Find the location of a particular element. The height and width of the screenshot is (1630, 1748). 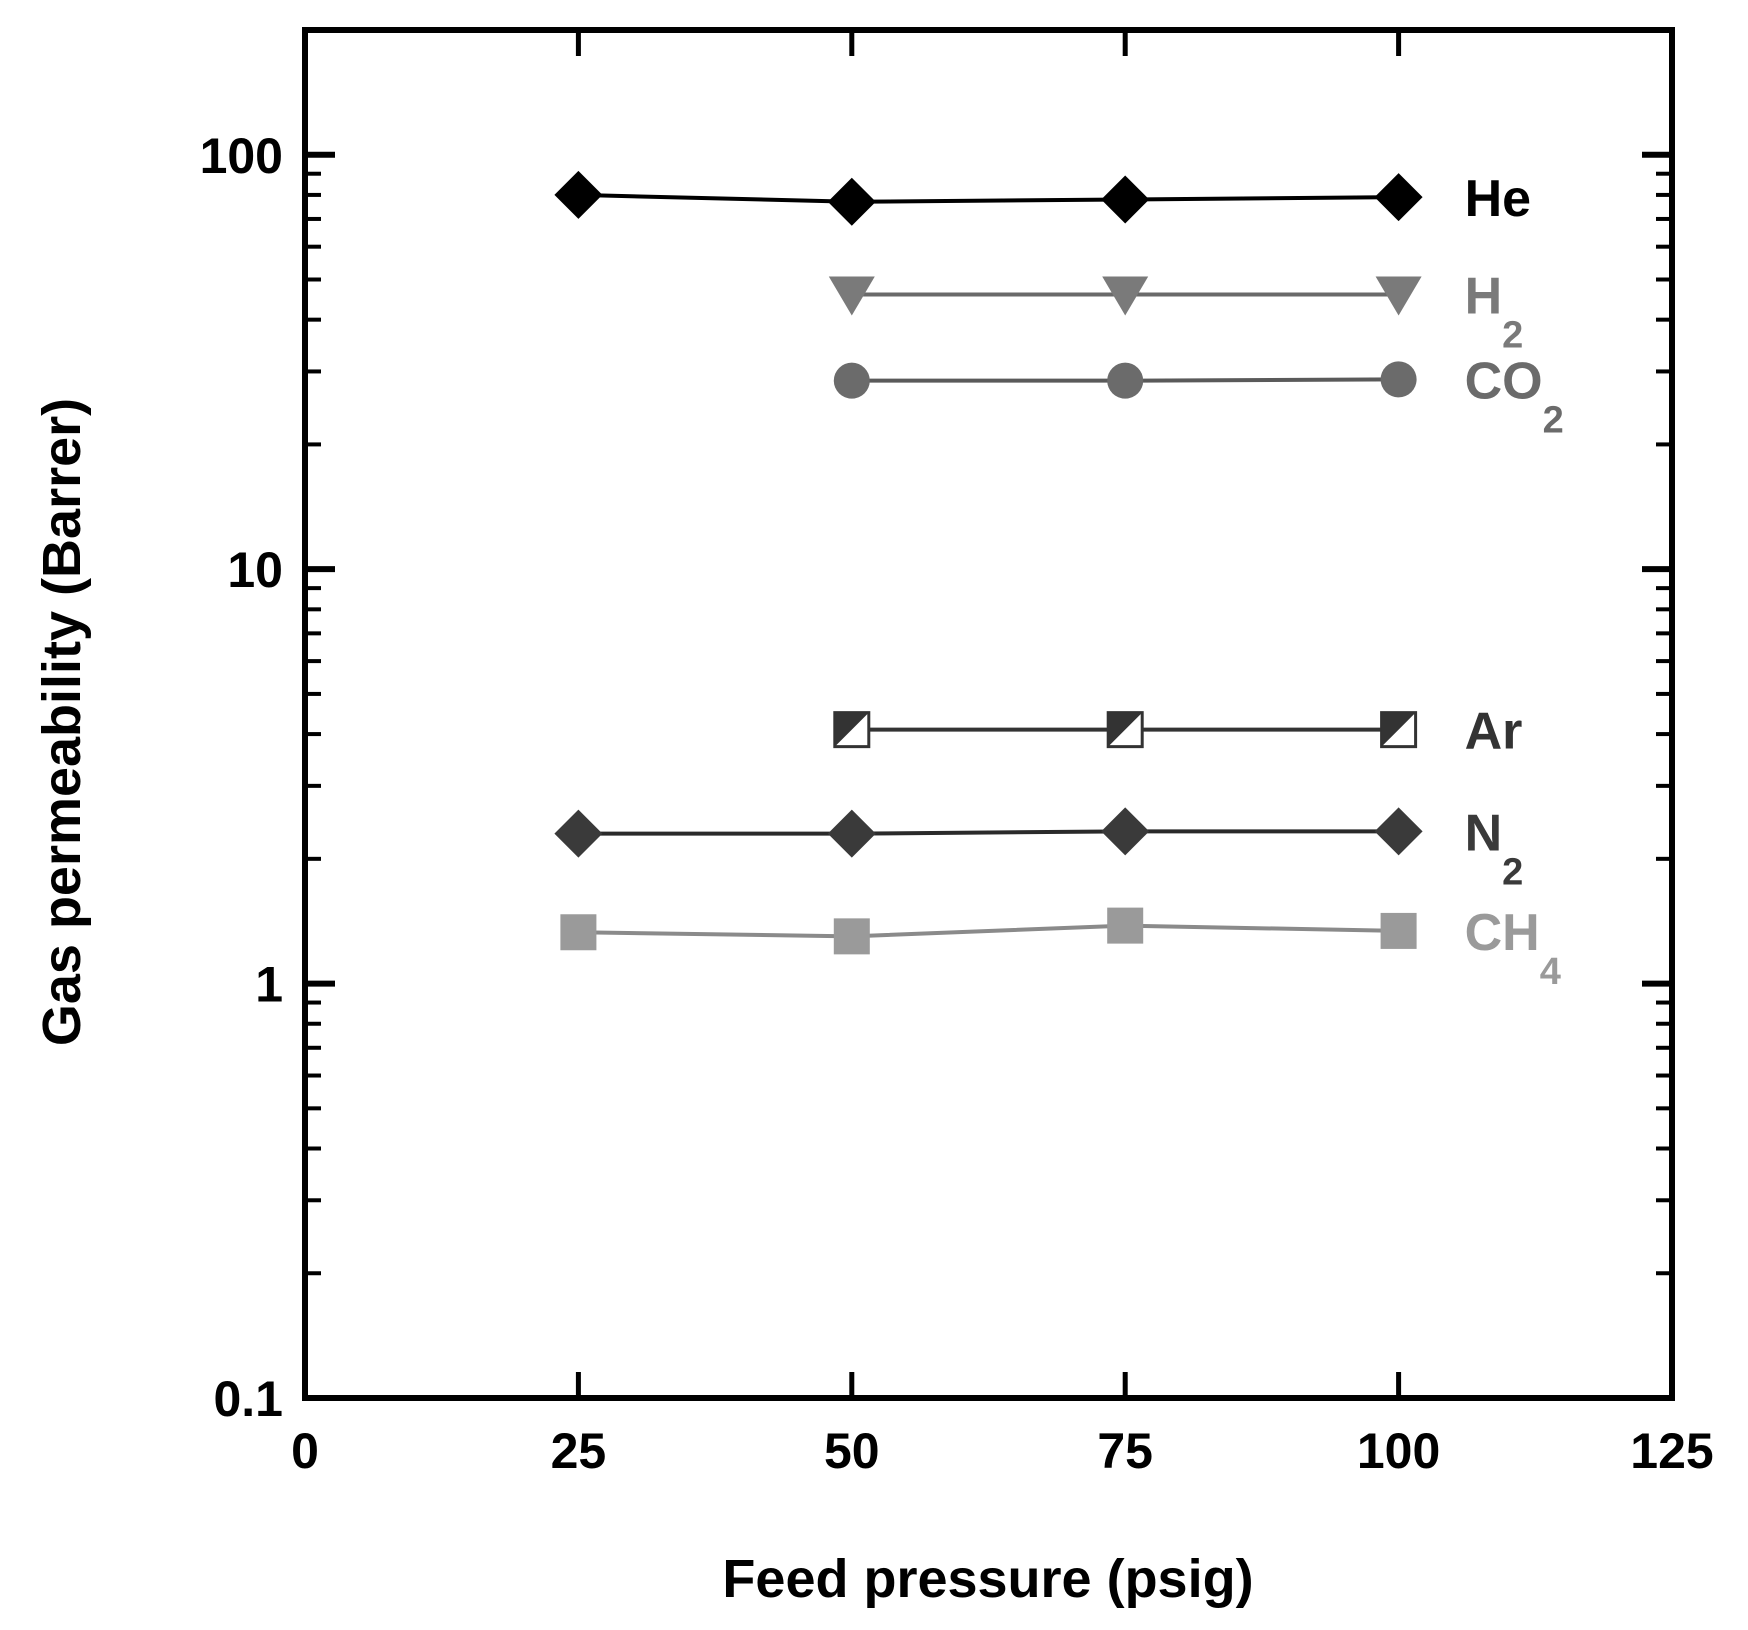

series-h2 is located at coordinates (1125, 296).